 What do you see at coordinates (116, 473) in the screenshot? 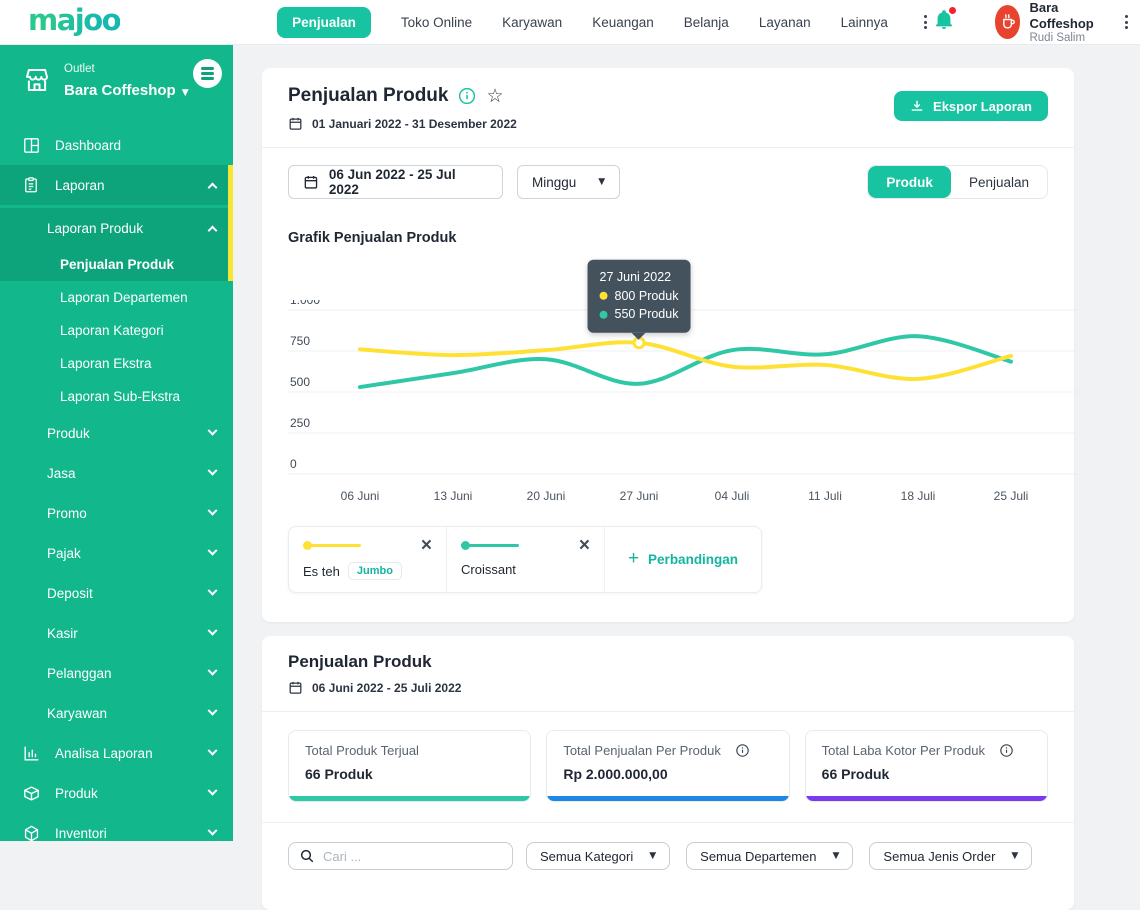
I see `sidebar-item-jasa: Jasa` at bounding box center [116, 473].